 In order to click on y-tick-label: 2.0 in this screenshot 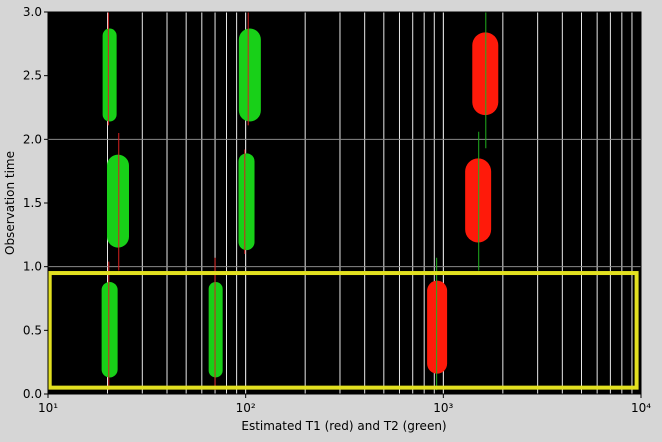, I will do `click(32, 139)`.